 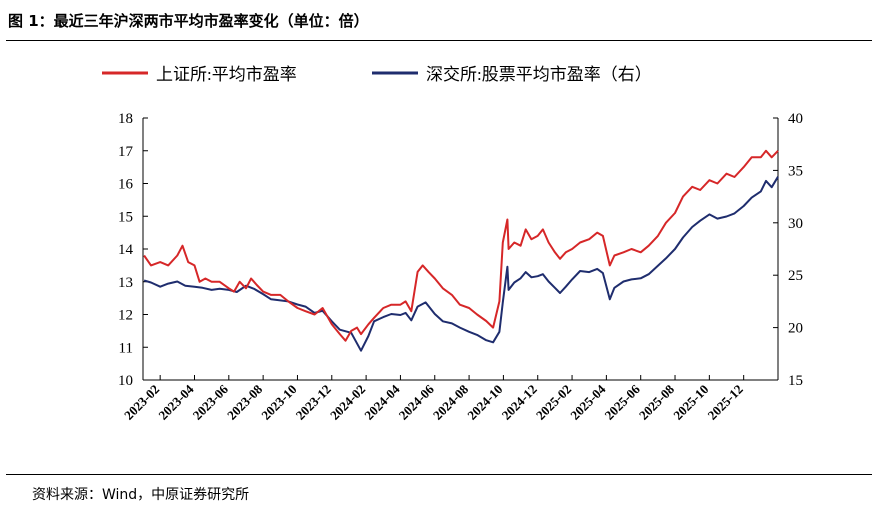 What do you see at coordinates (690, 402) in the screenshot?
I see `x-tick-label: 2025-10` at bounding box center [690, 402].